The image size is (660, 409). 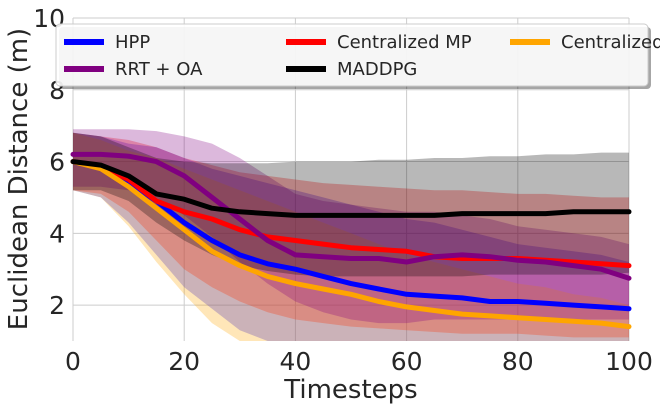 What do you see at coordinates (132, 42) in the screenshot?
I see `legend-label: HPP` at bounding box center [132, 42].